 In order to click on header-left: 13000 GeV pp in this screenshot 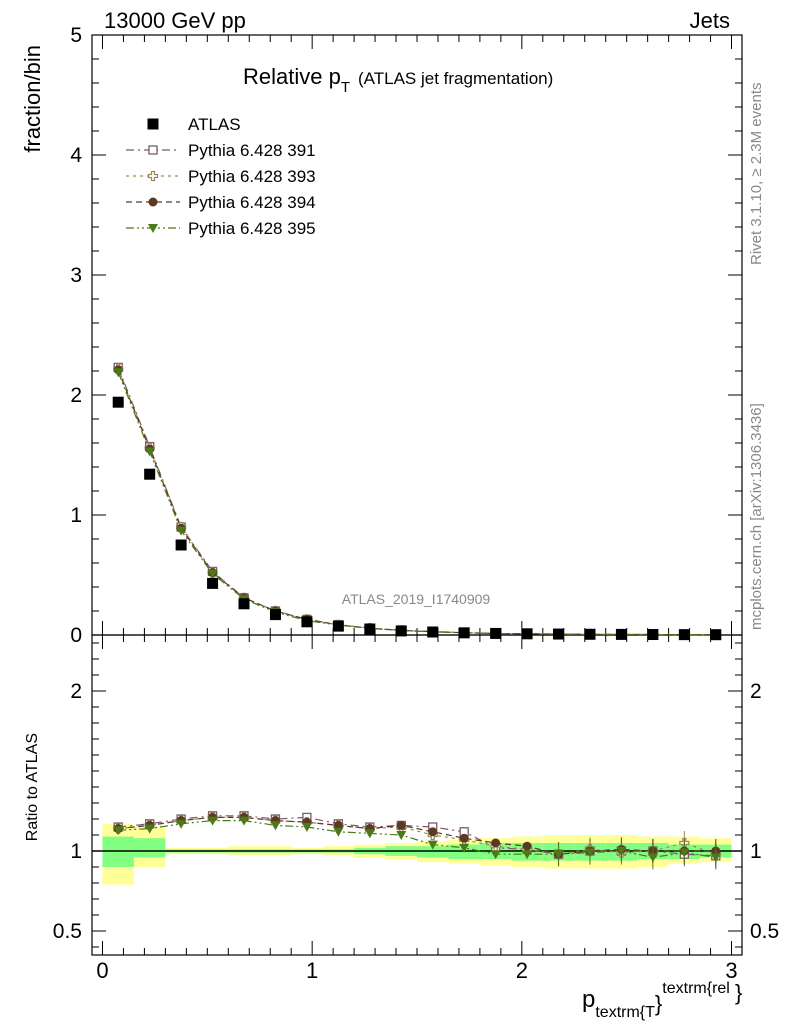, I will do `click(175, 20)`.